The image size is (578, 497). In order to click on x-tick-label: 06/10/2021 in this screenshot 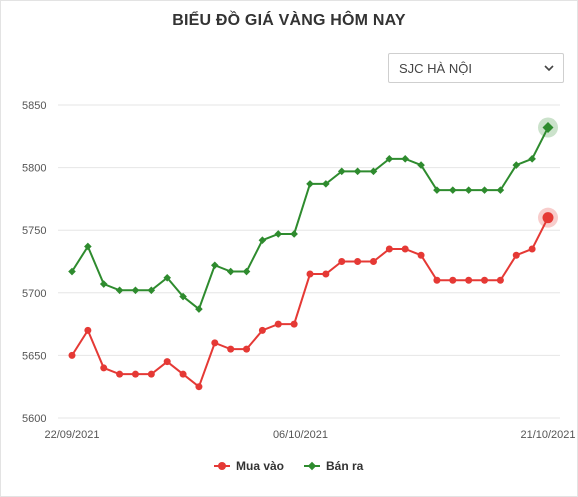, I will do `click(300, 435)`.